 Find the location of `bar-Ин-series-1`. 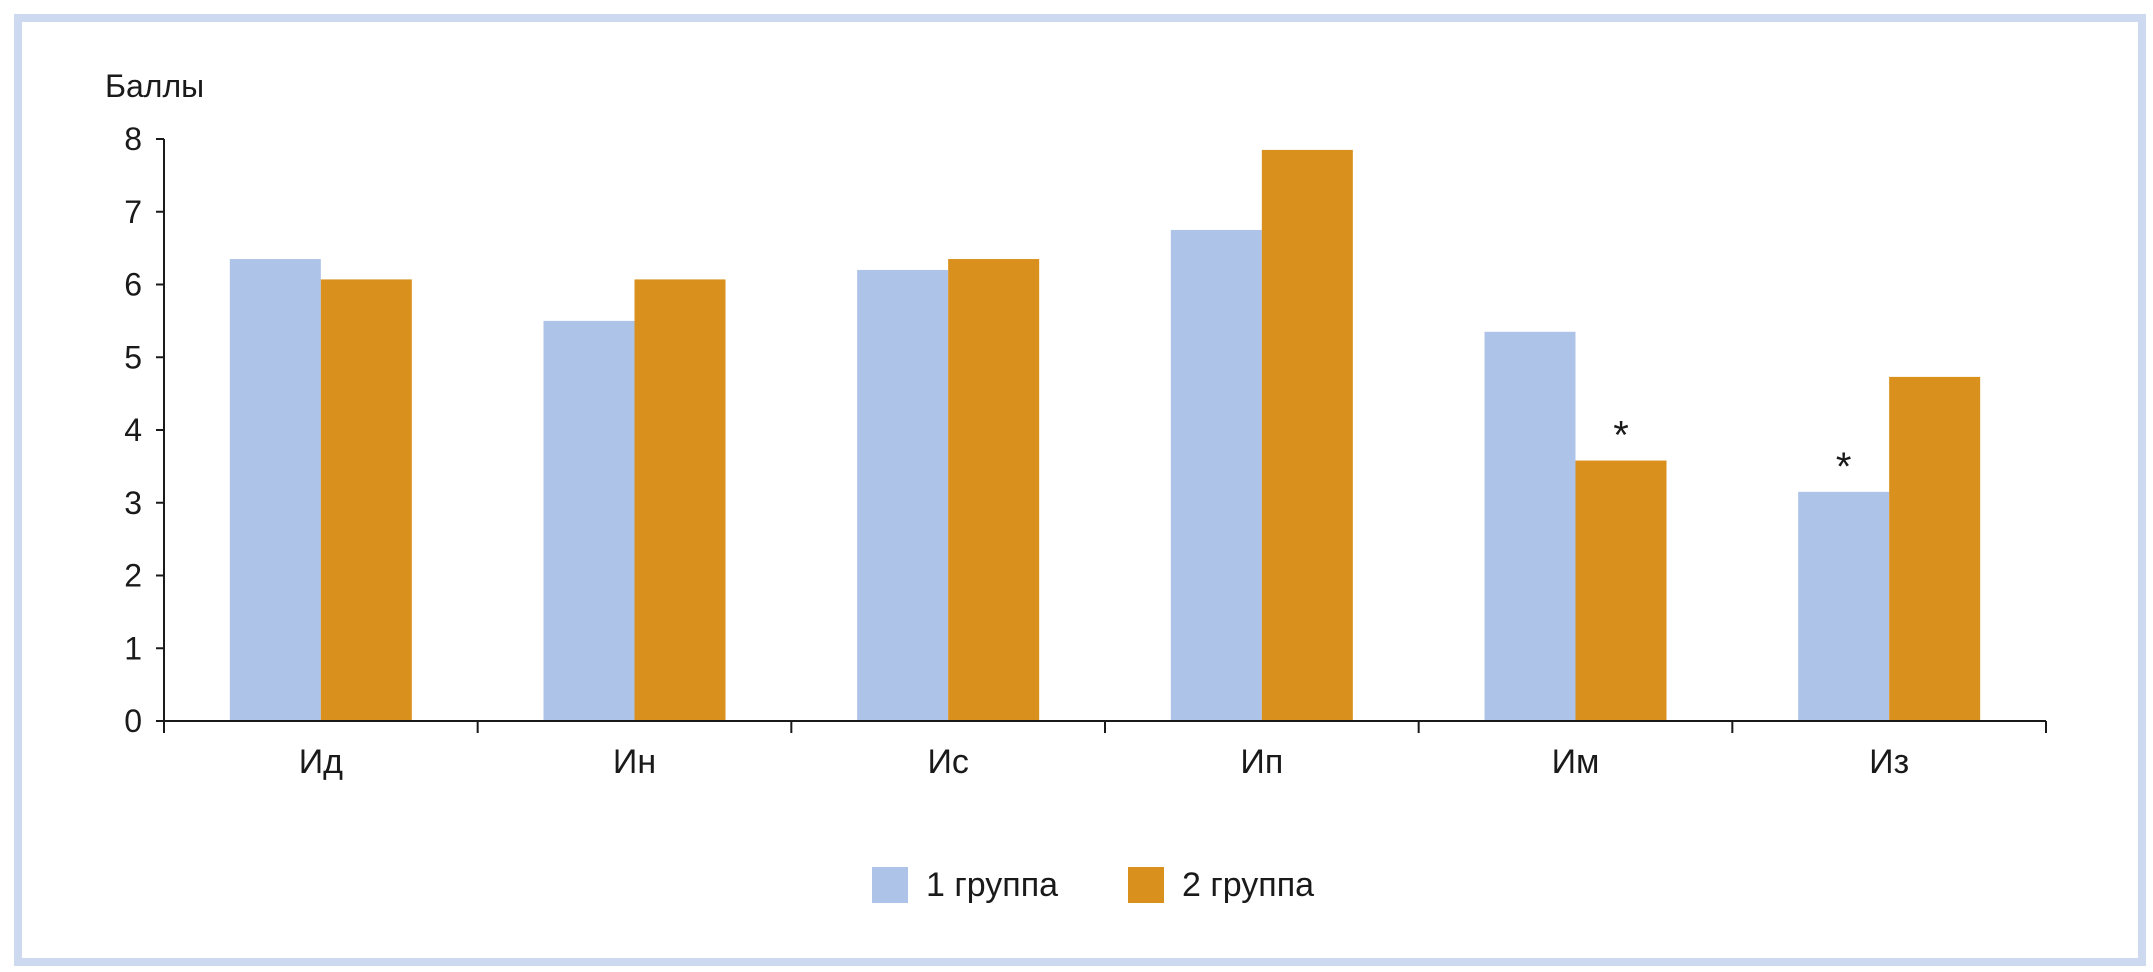

bar-Ин-series-1 is located at coordinates (589, 520).